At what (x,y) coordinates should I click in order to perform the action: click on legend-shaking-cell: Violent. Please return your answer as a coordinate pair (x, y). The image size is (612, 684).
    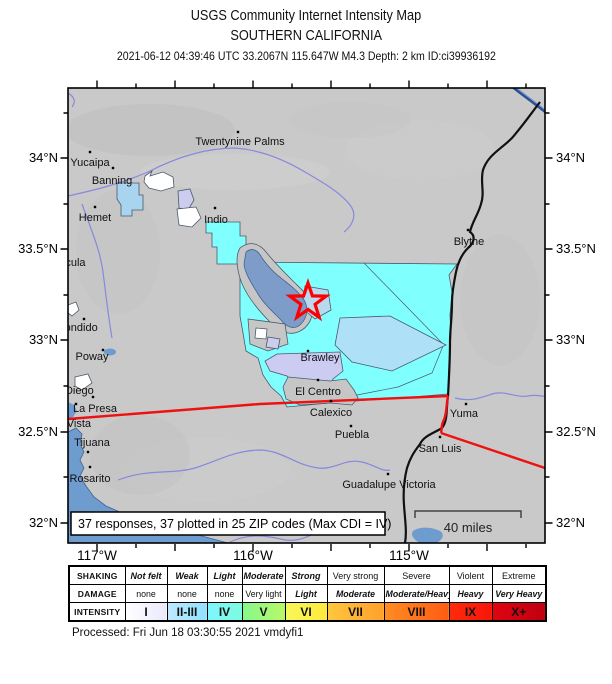
    Looking at the image, I should click on (470, 575).